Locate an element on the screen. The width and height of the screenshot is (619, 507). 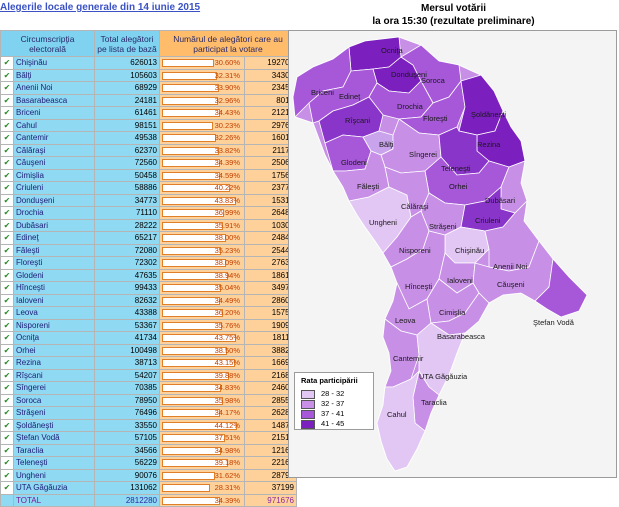
turnout-percent-label: 38.09% is located at coordinates (227, 262).